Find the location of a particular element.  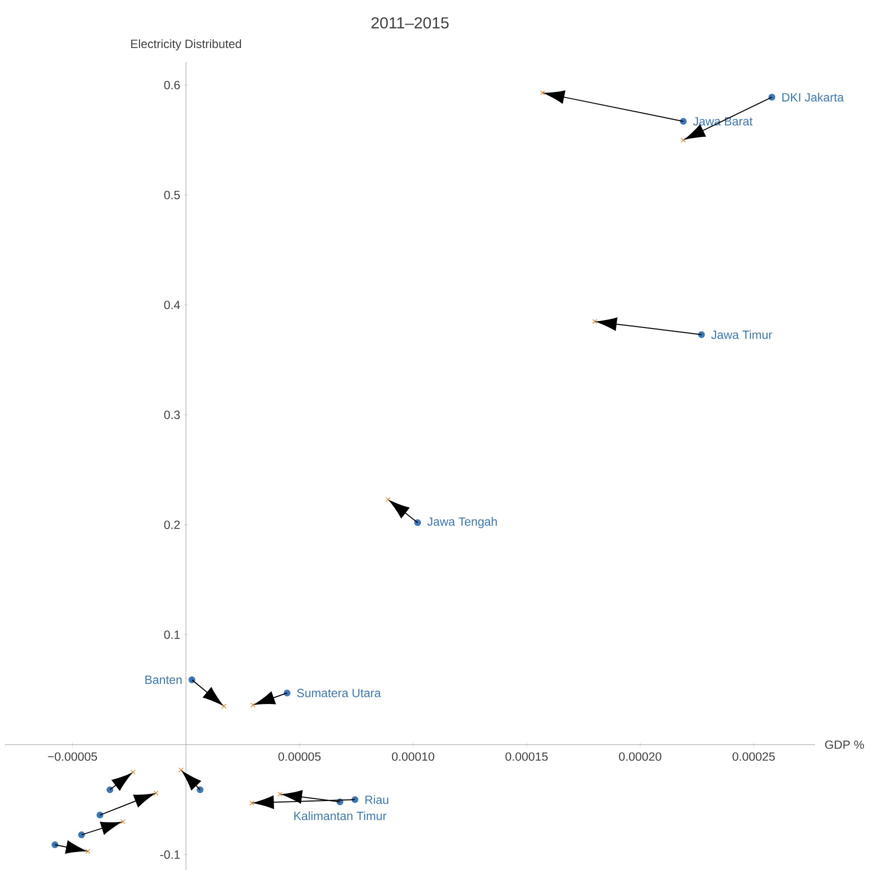

annotation: Jawa Barat is located at coordinates (723, 121).